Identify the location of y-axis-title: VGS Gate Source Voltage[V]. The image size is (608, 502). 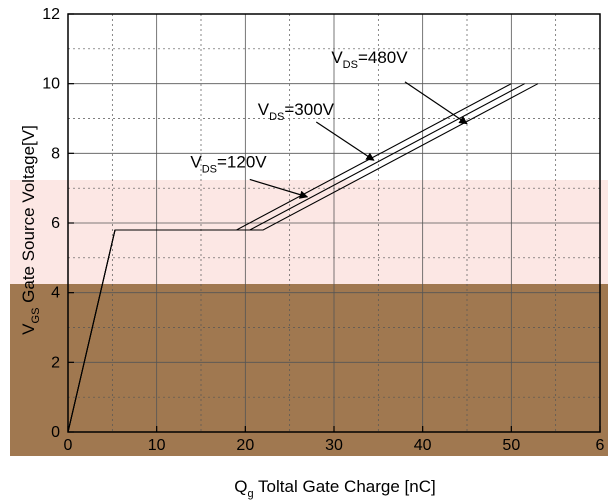
(30, 230).